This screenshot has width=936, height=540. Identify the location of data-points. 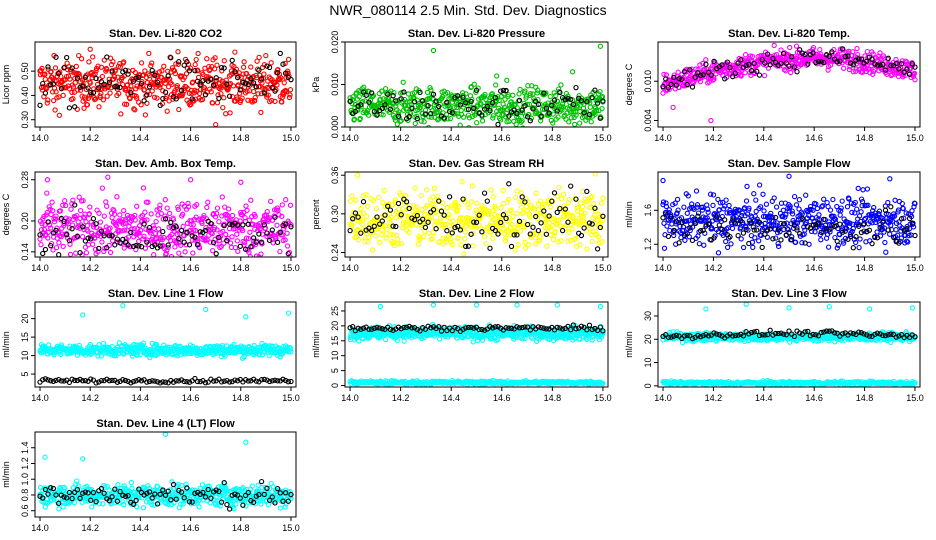
(789, 214).